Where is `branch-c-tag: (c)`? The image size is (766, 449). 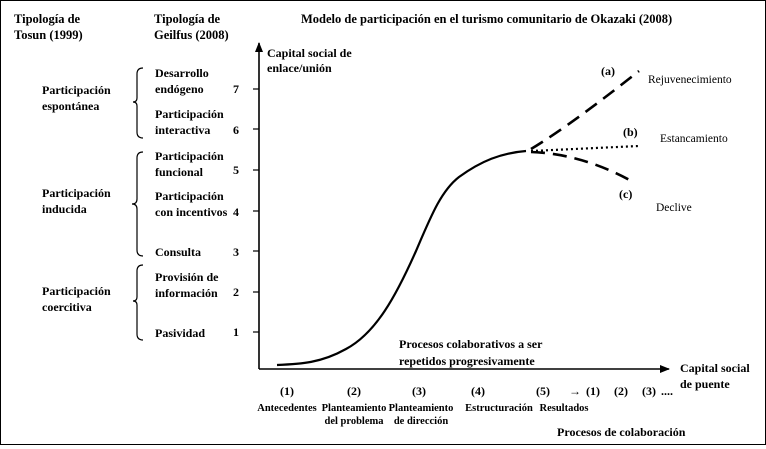
branch-c-tag: (c) is located at coordinates (625, 194).